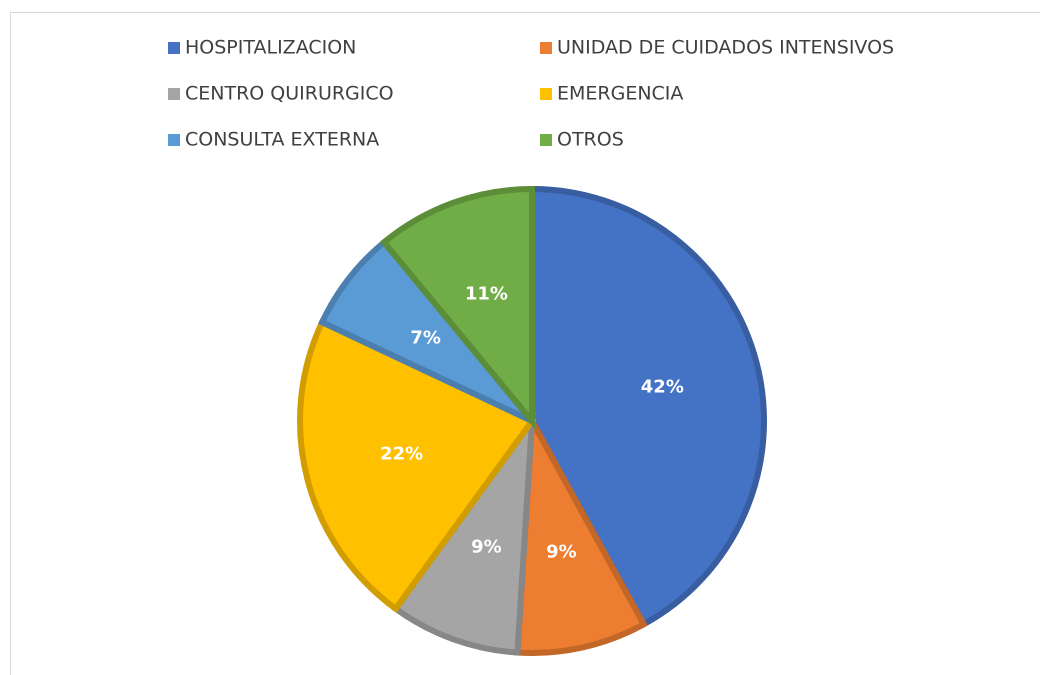 The image size is (1040, 675). Describe the element at coordinates (486, 293) in the screenshot. I see `data-label: 11%` at that location.